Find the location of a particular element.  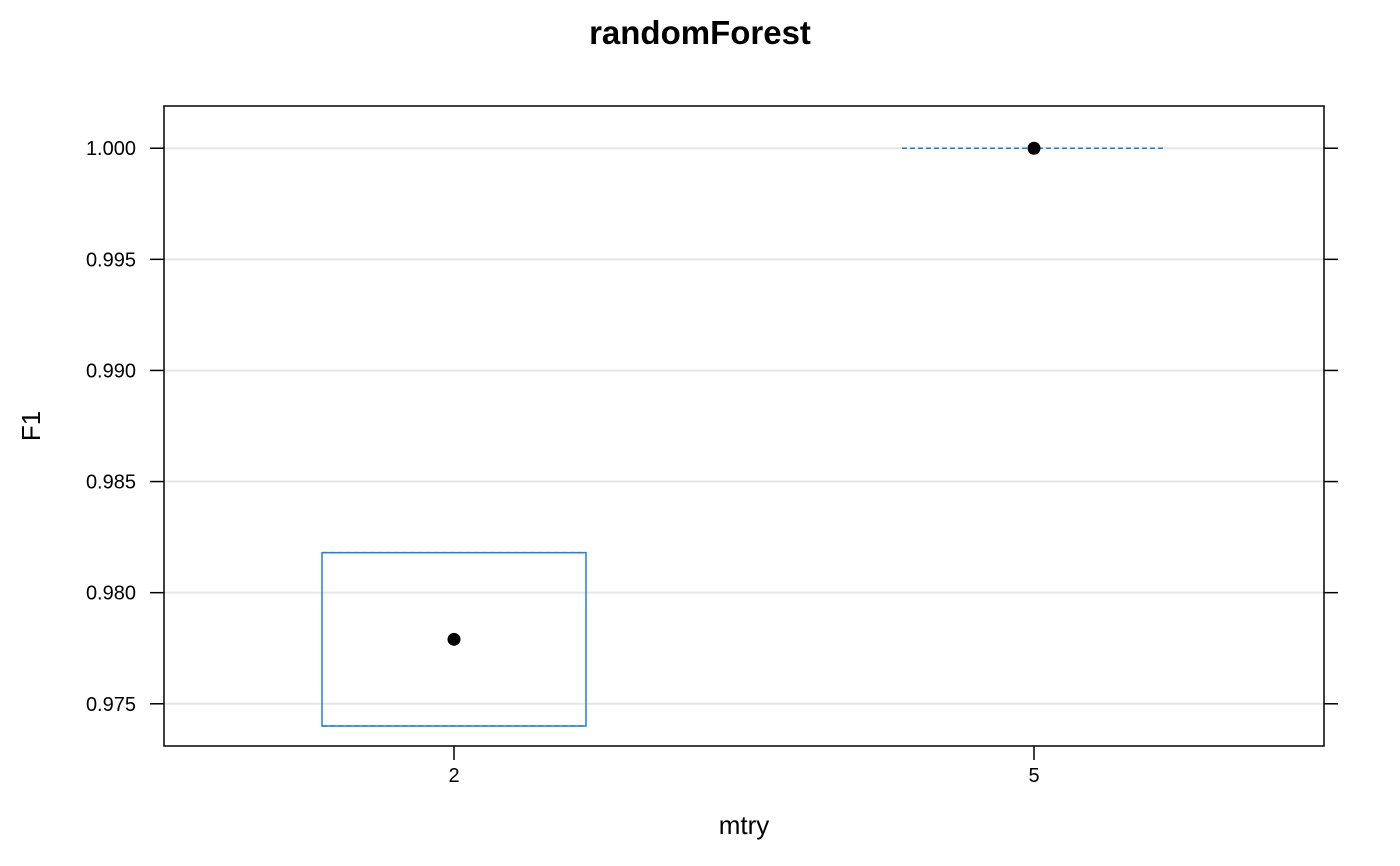

x-axis-label: mtry is located at coordinates (744, 825).